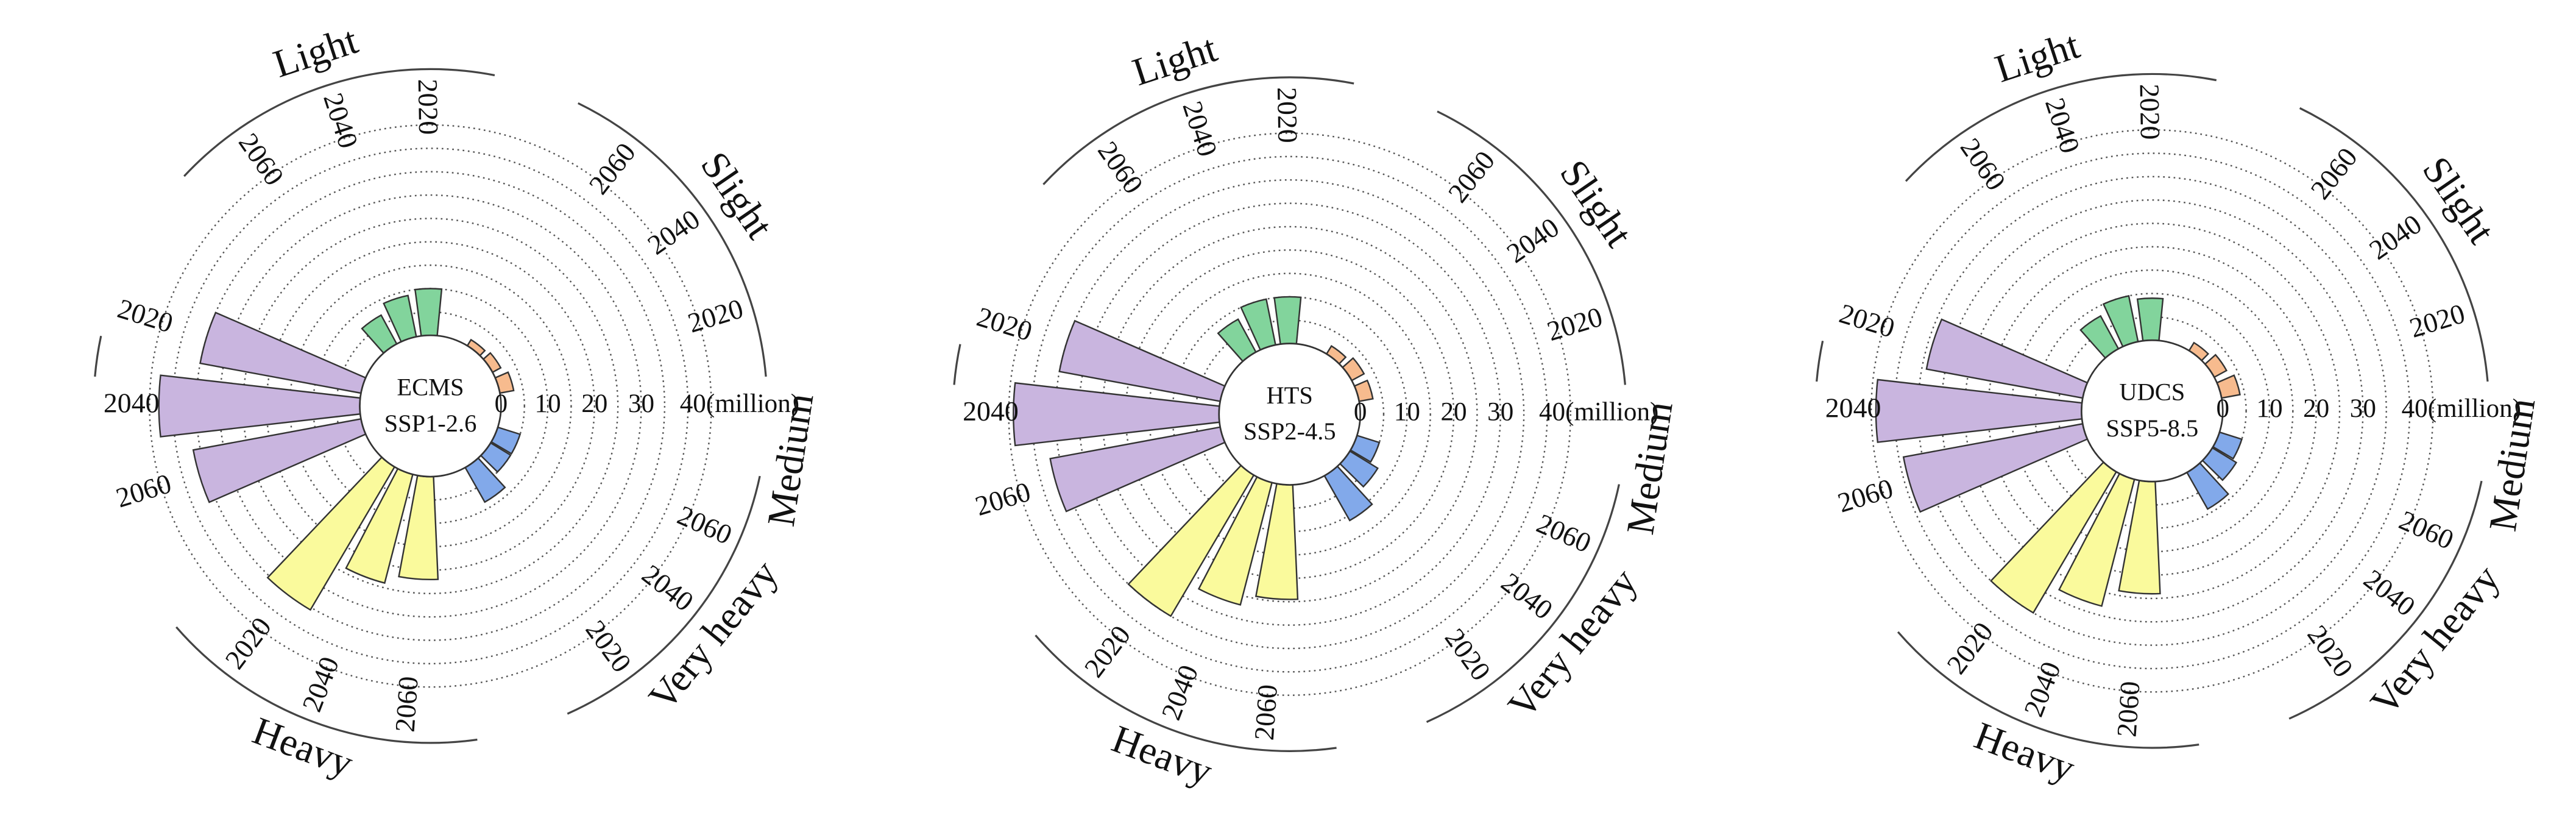 Image resolution: width=2576 pixels, height=835 pixels. I want to click on center-label: SSP5-8.5, so click(2152, 428).